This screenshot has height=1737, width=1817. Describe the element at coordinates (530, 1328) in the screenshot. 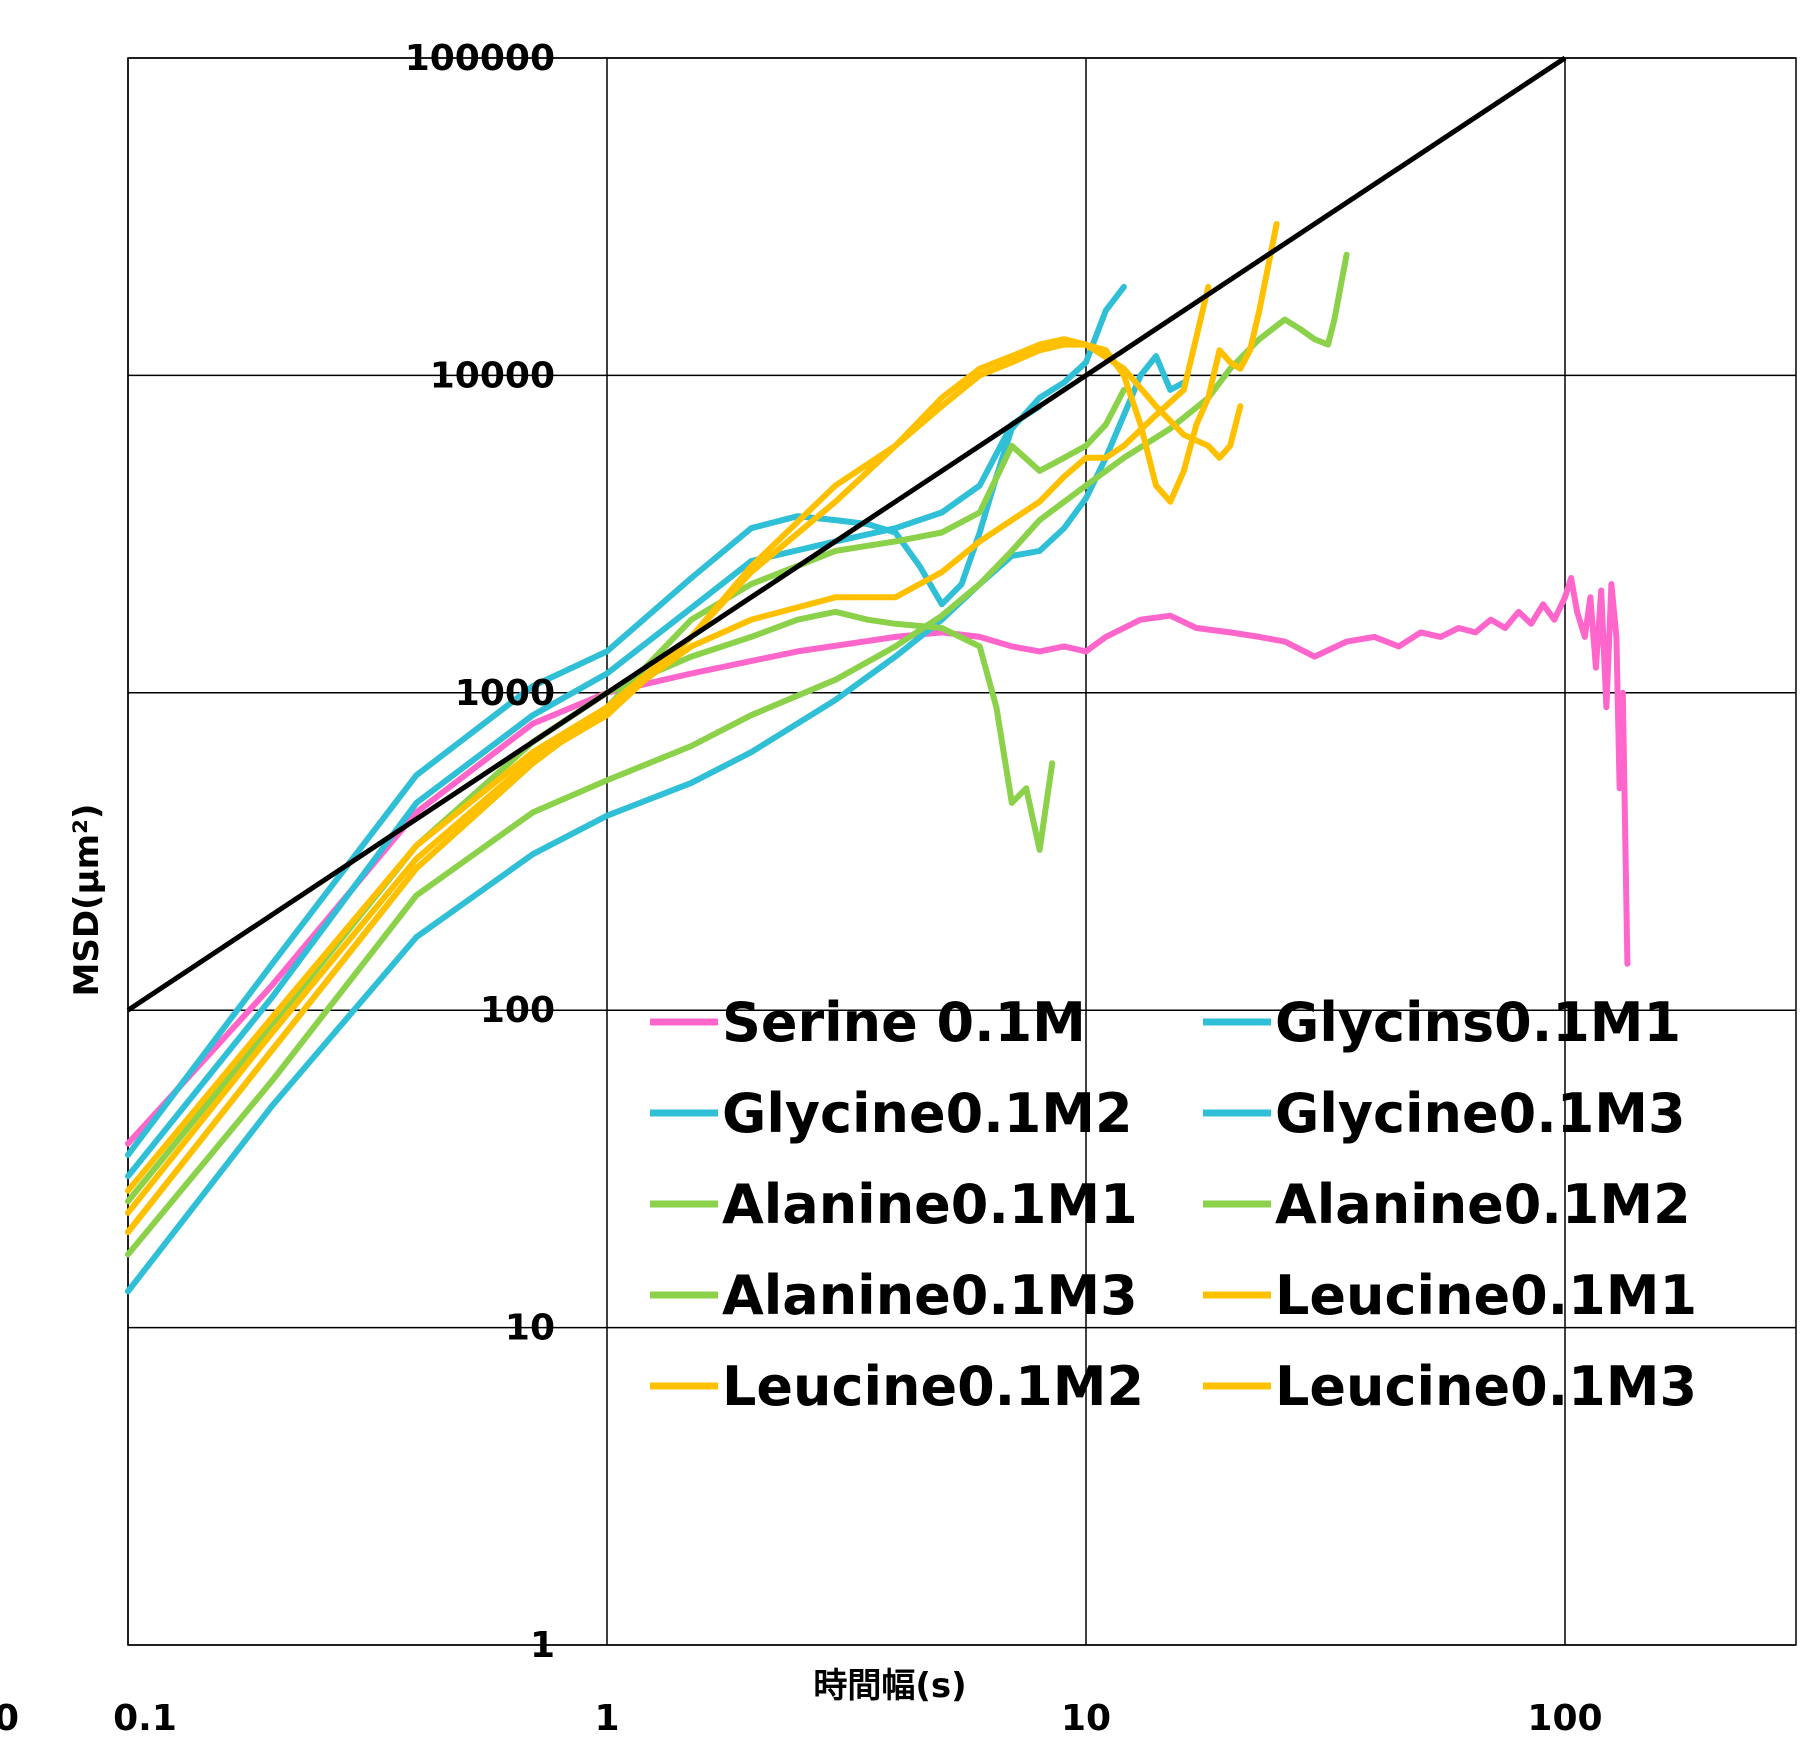

I see `y-tick-label-1: 10` at that location.